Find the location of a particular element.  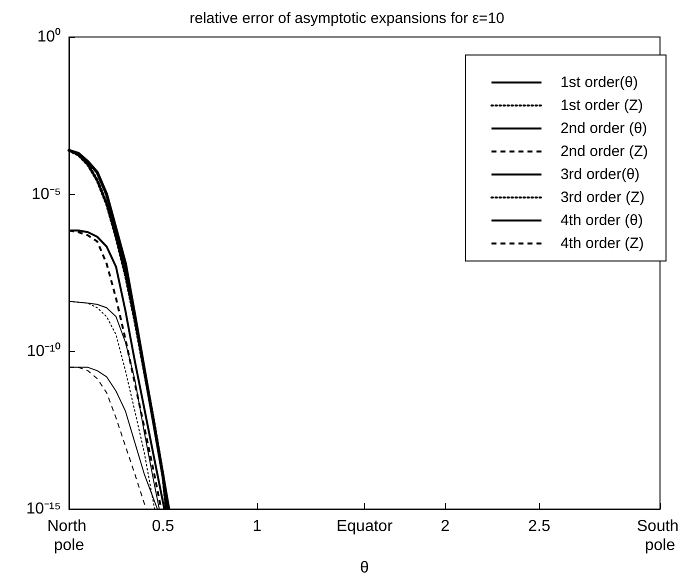

x-tick-label: Equator is located at coordinates (365, 527).